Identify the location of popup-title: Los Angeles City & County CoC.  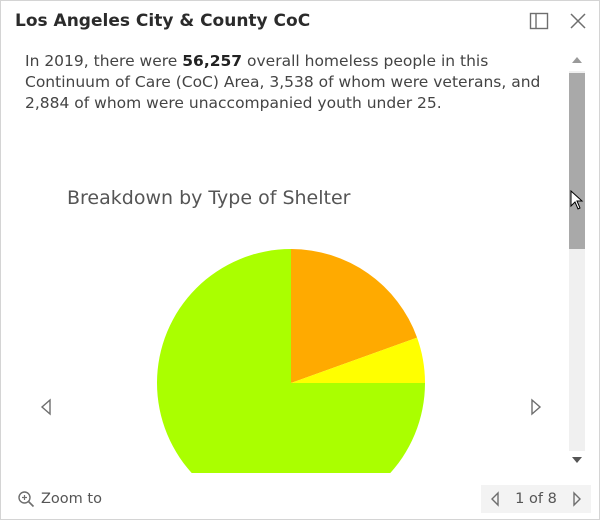
(163, 21).